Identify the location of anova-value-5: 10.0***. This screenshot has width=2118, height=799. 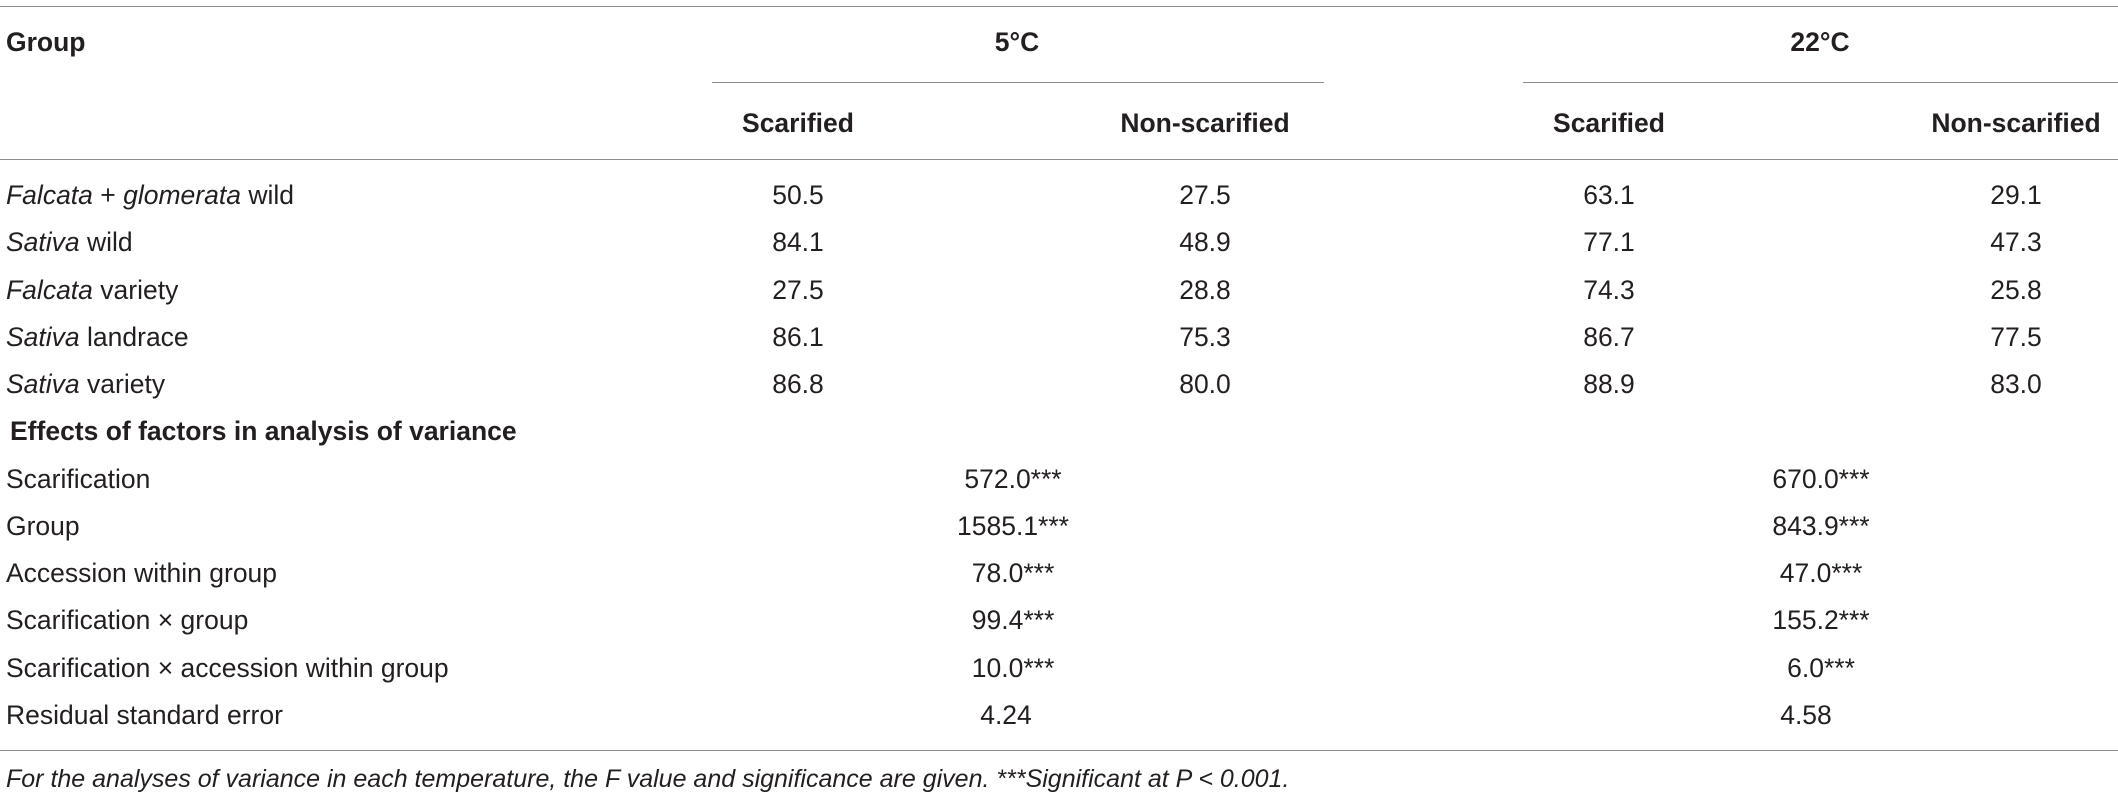
(1013, 668).